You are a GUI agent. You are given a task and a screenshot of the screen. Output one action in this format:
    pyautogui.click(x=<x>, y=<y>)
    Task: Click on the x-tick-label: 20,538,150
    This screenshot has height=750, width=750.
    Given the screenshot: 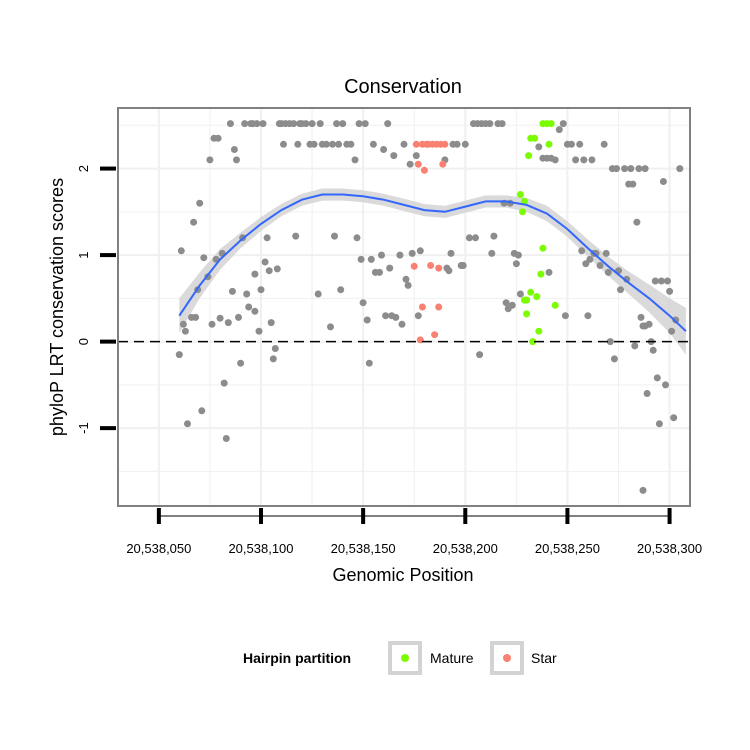 What is the action you would take?
    pyautogui.click(x=363, y=548)
    